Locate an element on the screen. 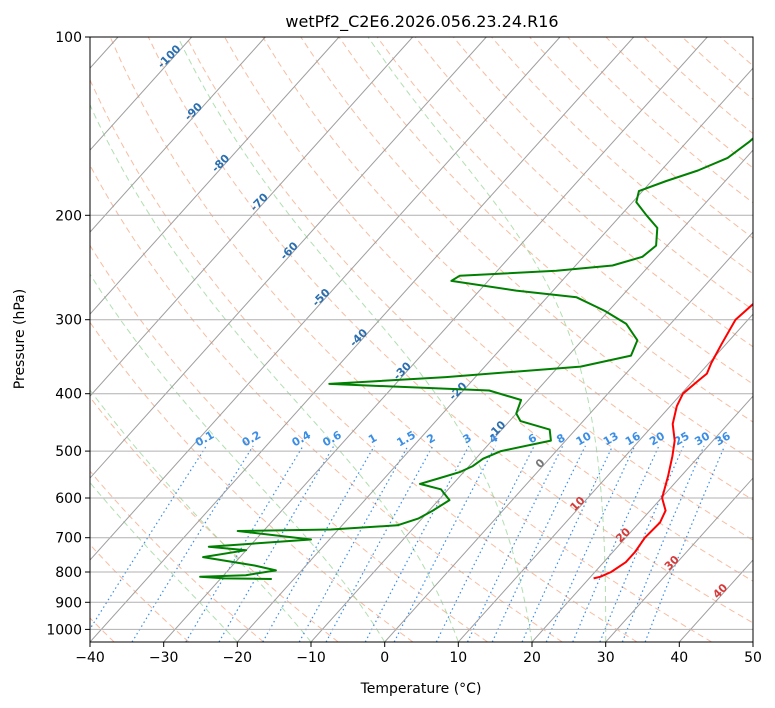 The image size is (775, 708). mixing-ratio-label: 3 is located at coordinates (467, 438).